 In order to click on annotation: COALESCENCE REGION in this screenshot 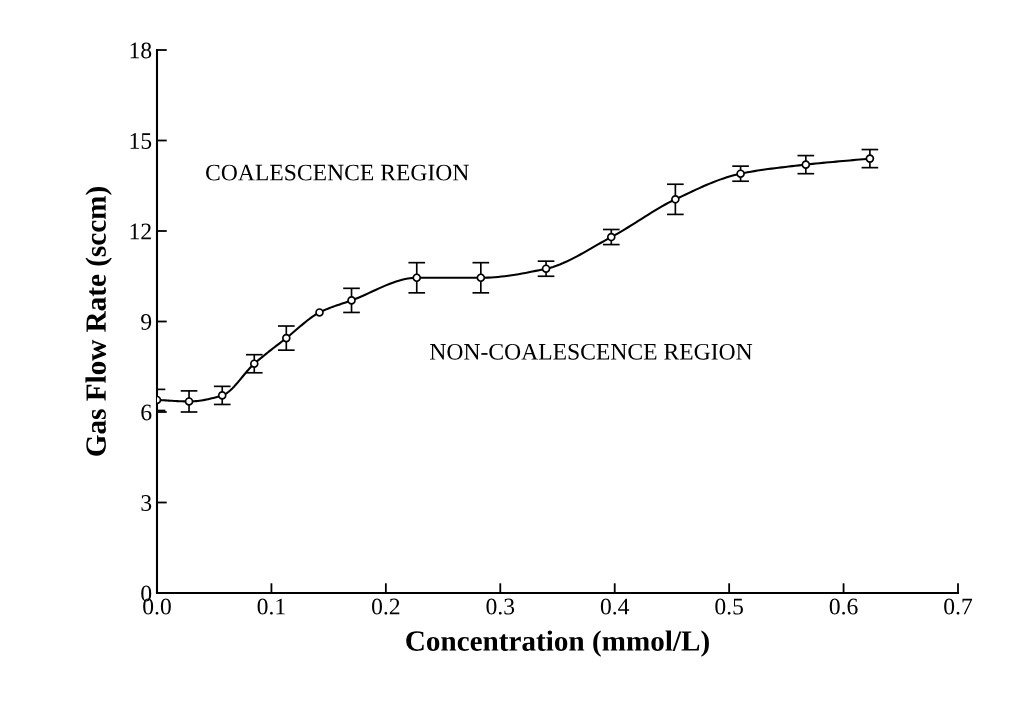, I will do `click(337, 172)`.